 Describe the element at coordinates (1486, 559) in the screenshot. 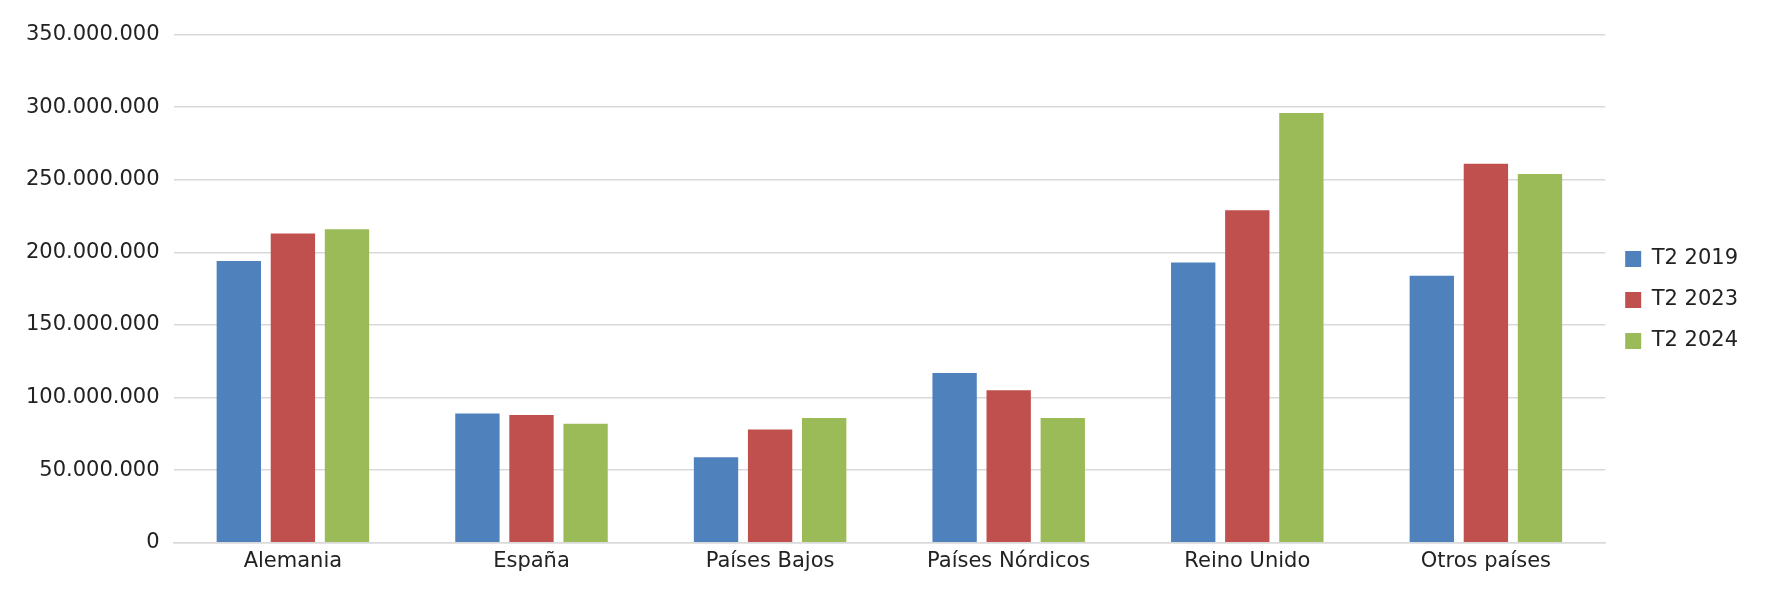

I see `x-tick-label: Otros países` at that location.